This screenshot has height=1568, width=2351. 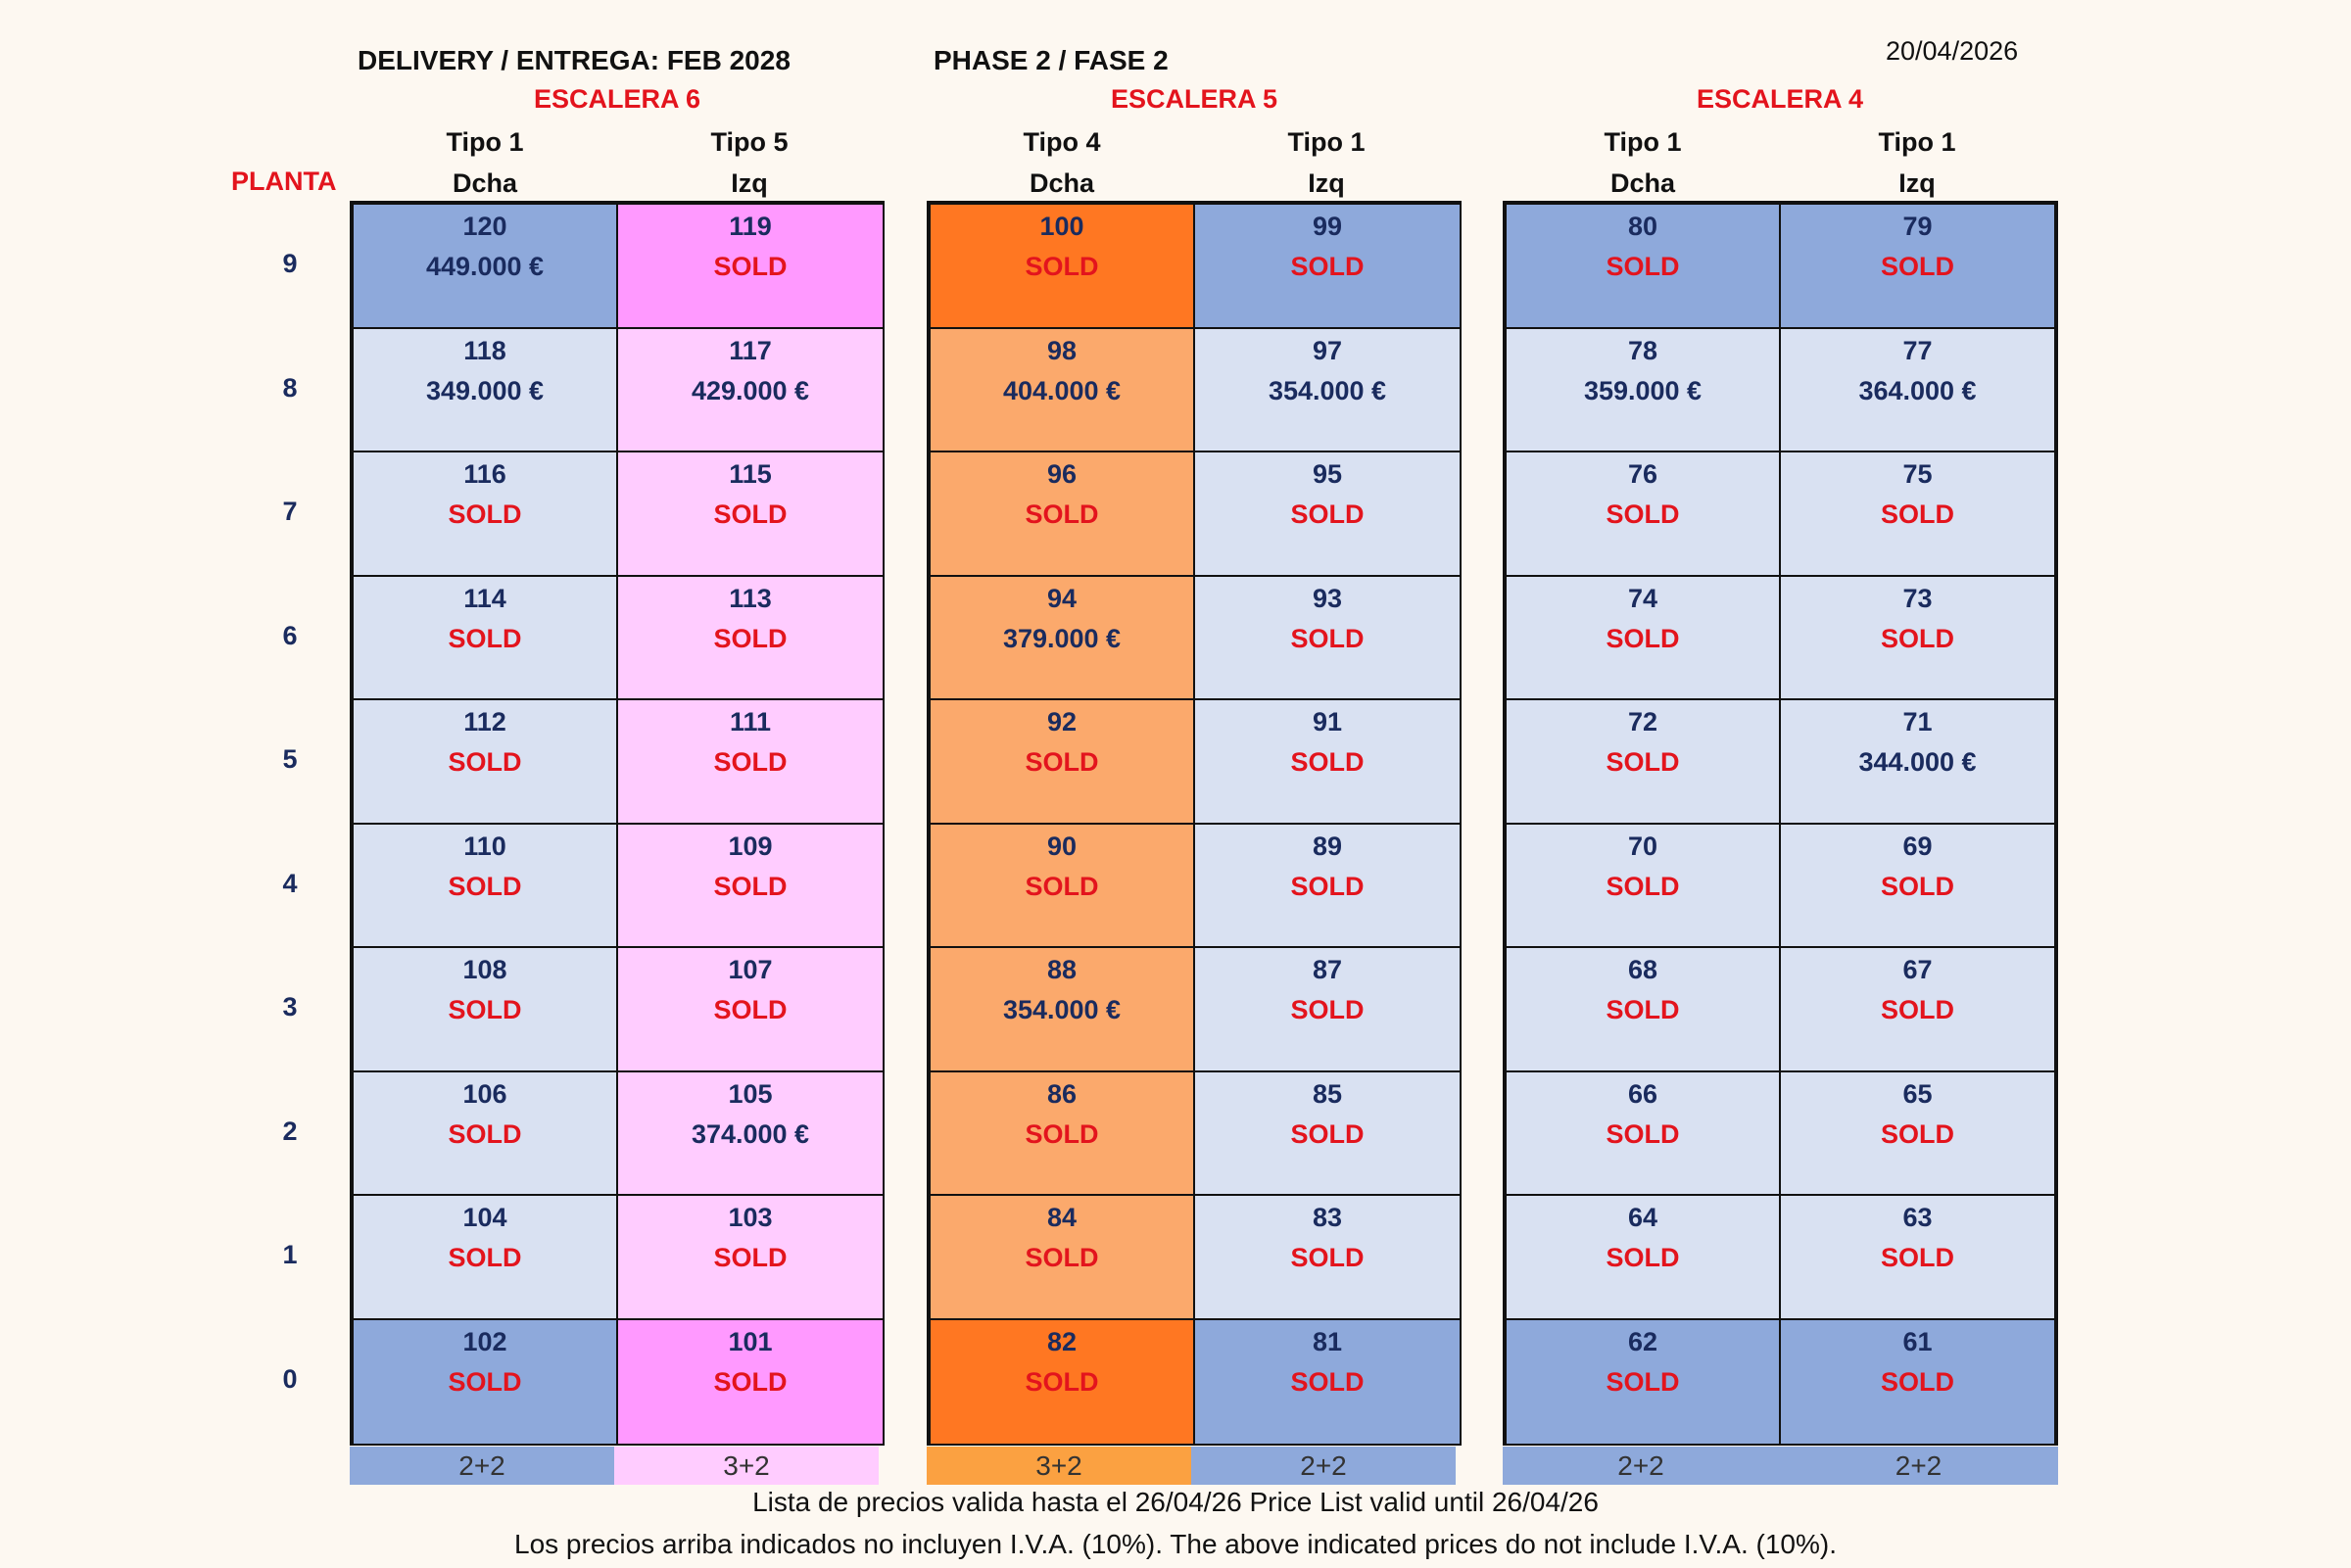 I want to click on unit-number: 91, so click(x=1327, y=721).